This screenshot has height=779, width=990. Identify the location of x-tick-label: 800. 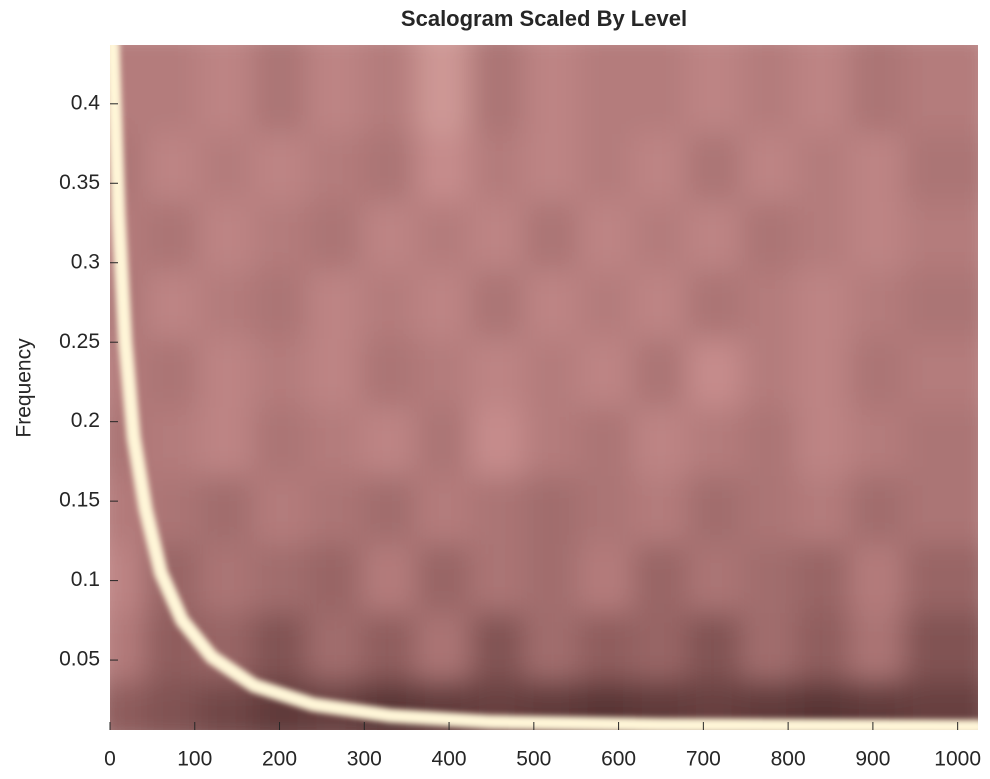
(788, 759).